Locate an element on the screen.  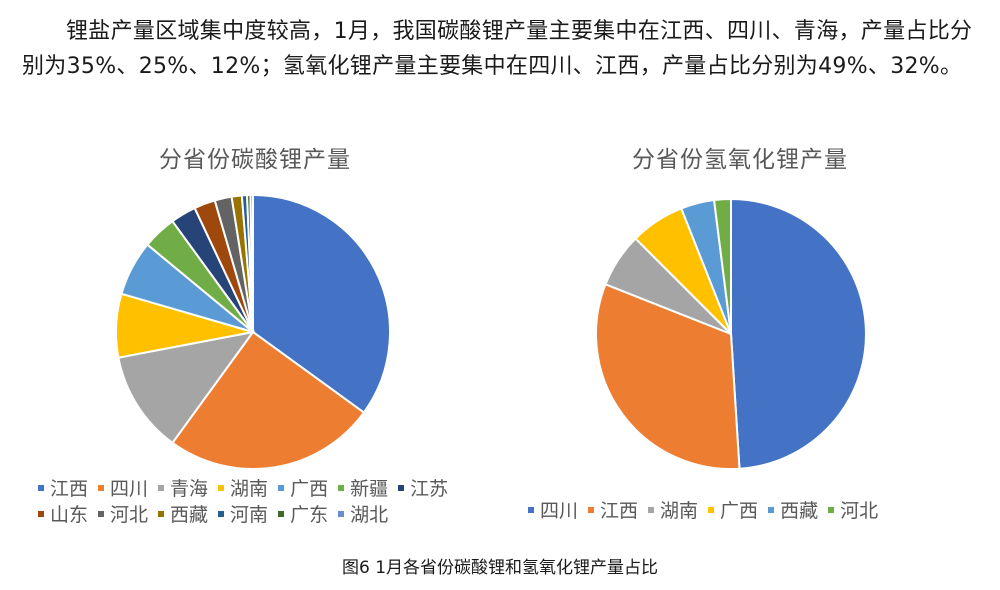
legend-item: 新疆 is located at coordinates (363, 489).